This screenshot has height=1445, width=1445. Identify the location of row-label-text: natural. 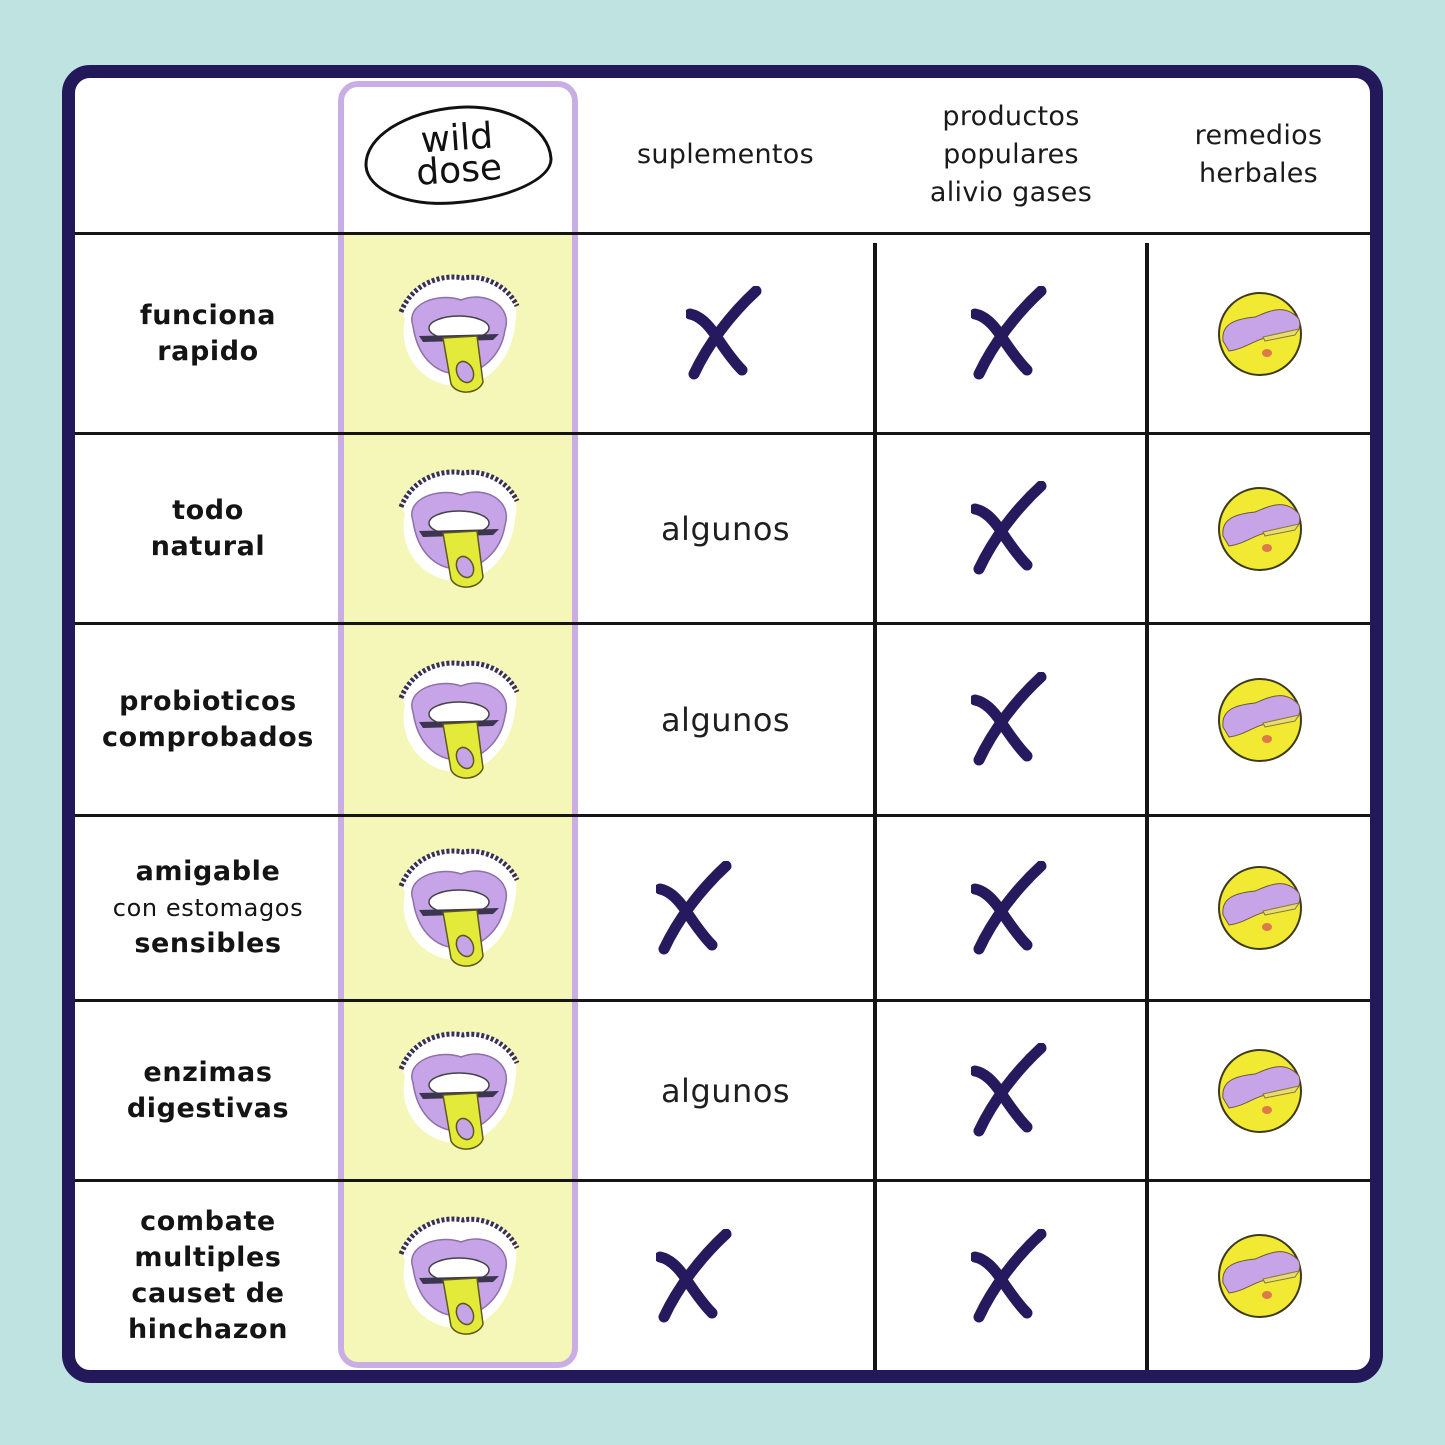
(208, 546).